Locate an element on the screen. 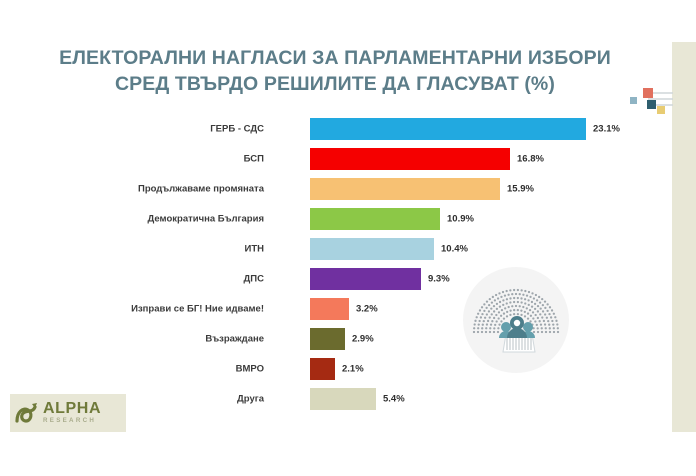 The height and width of the screenshot is (476, 696). bar-track: 23.1% is located at coordinates (485, 129).